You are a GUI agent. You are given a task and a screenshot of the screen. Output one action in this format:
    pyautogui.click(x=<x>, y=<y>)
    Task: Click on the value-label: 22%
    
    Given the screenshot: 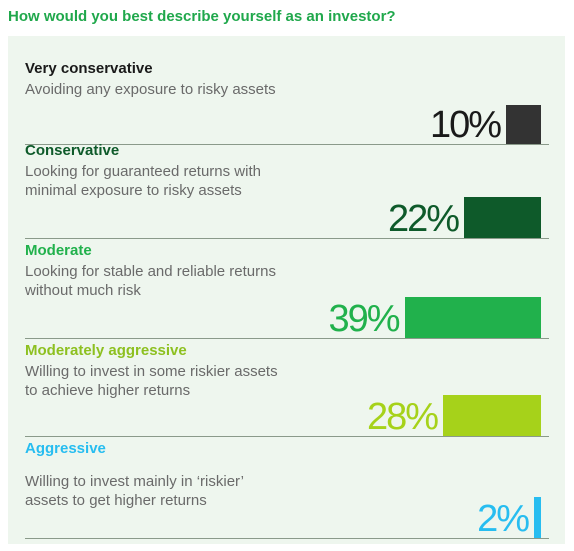 What is the action you would take?
    pyautogui.click(x=423, y=219)
    